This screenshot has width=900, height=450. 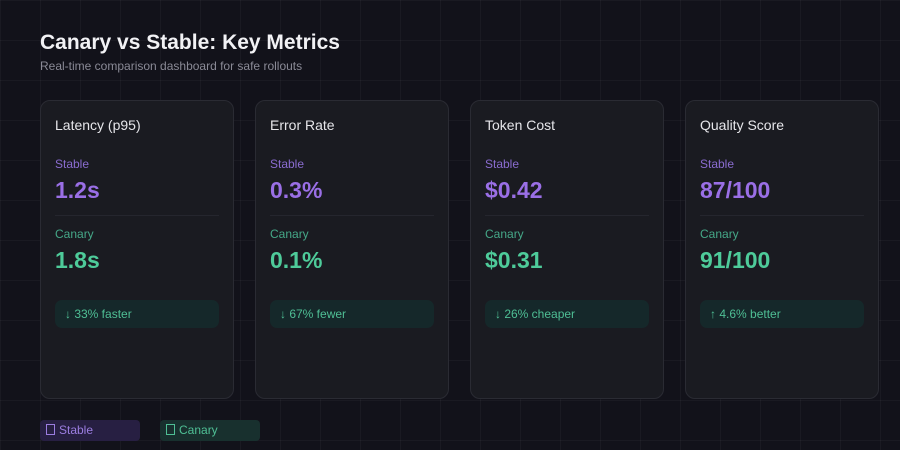 I want to click on stable-value: 1.2s, so click(x=77, y=190).